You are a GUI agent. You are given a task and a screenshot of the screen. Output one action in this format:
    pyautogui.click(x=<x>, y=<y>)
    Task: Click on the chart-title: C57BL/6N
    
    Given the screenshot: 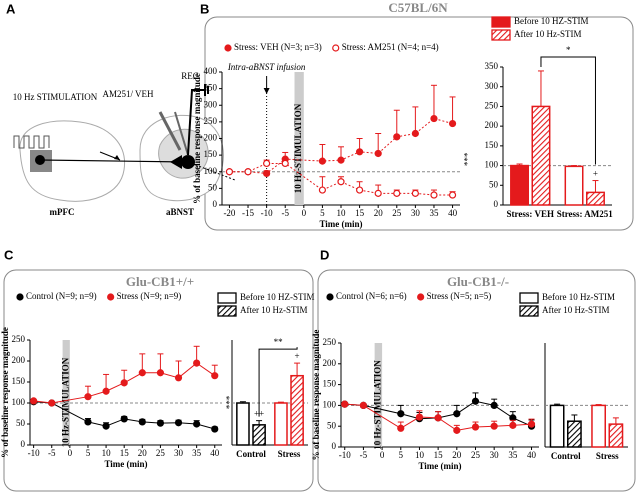 What is the action you would take?
    pyautogui.click(x=418, y=7)
    